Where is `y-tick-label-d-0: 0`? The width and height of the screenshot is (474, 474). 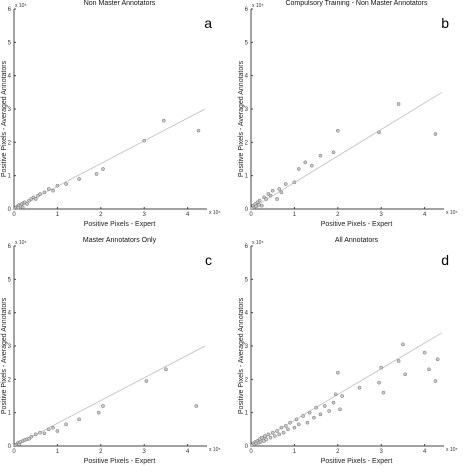 y-tick-label-d-0: 0 is located at coordinates (247, 447).